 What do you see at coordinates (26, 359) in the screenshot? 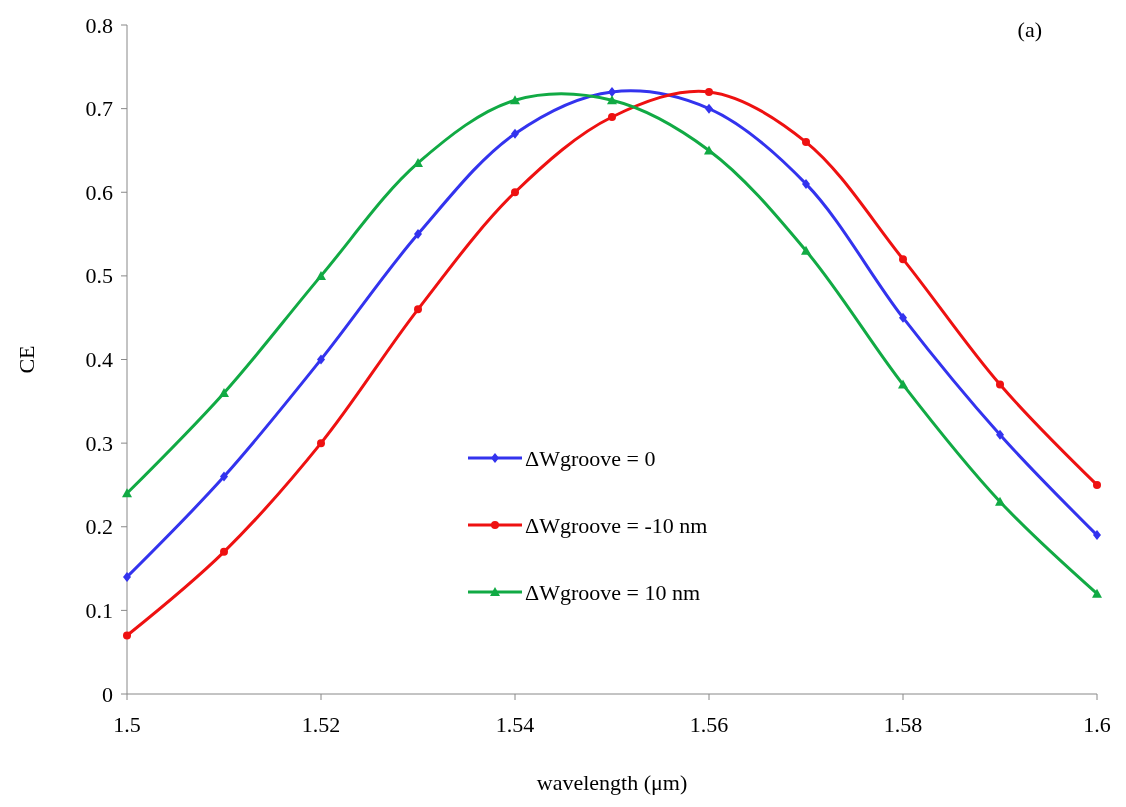
I see `y-axis-title: CE` at bounding box center [26, 359].